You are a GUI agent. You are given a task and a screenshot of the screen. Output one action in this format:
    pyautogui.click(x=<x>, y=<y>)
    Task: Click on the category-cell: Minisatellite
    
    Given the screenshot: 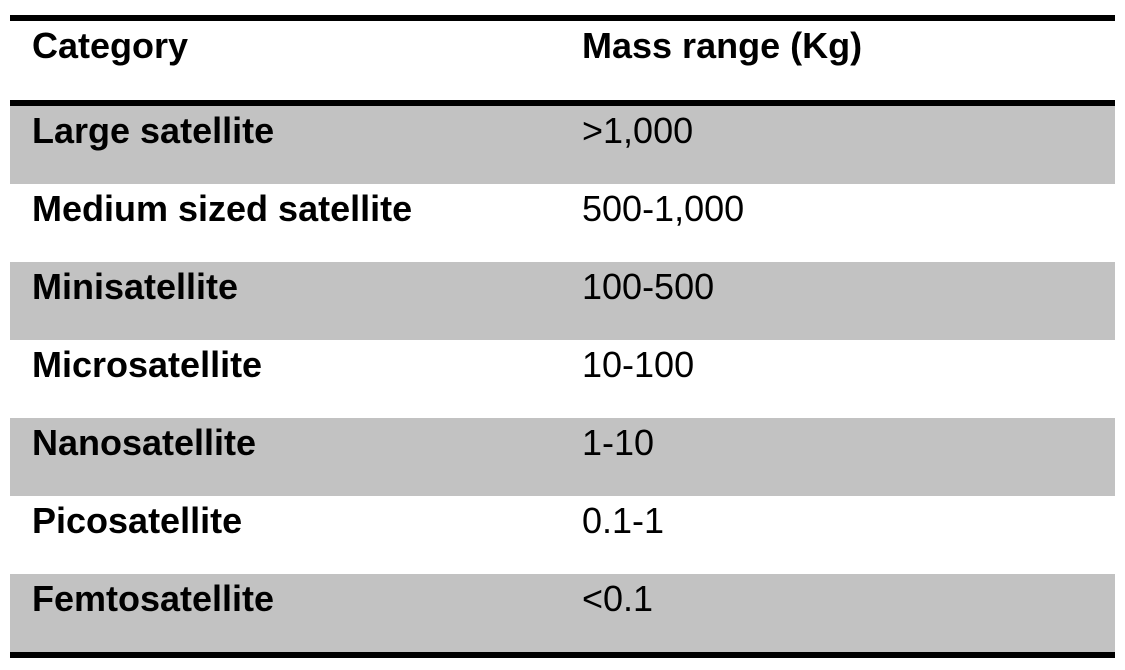 What is the action you would take?
    pyautogui.click(x=135, y=286)
    